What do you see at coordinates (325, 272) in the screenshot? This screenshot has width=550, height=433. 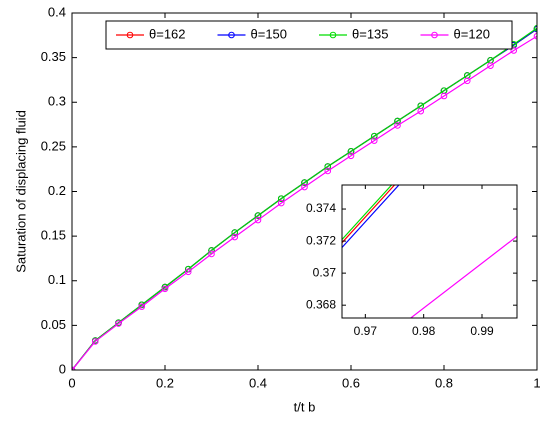 I see `y-tick-label: 0.37` at bounding box center [325, 272].